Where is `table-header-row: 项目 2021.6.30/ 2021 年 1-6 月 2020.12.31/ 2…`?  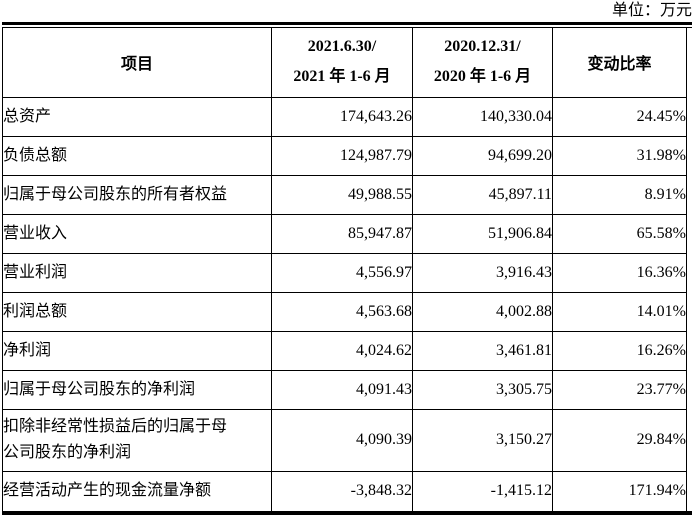
table-header-row: 项目 2021.6.30/ 2021 年 1-6 月 2020.12.31/ 2… is located at coordinates (344, 63).